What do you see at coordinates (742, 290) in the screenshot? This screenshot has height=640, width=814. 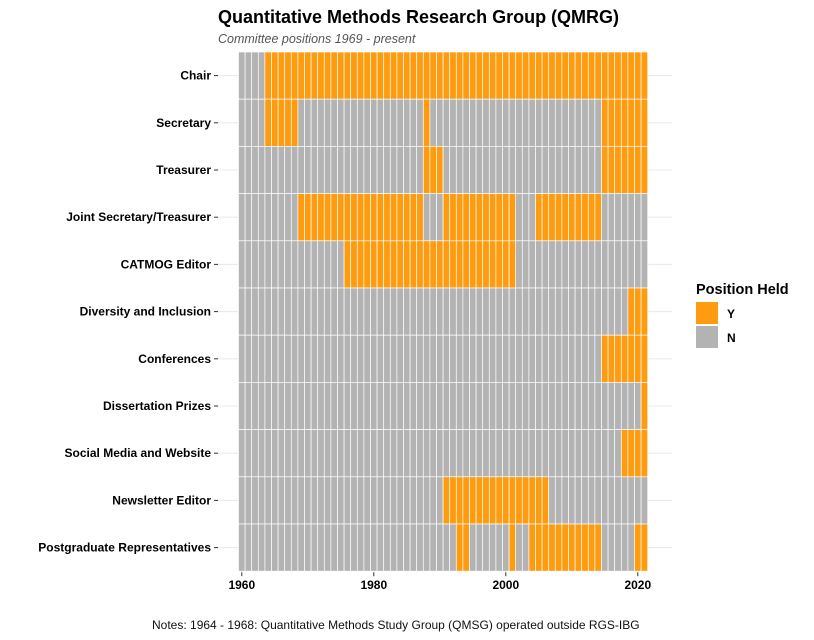 I see `legend-title: Position Held` at bounding box center [742, 290].